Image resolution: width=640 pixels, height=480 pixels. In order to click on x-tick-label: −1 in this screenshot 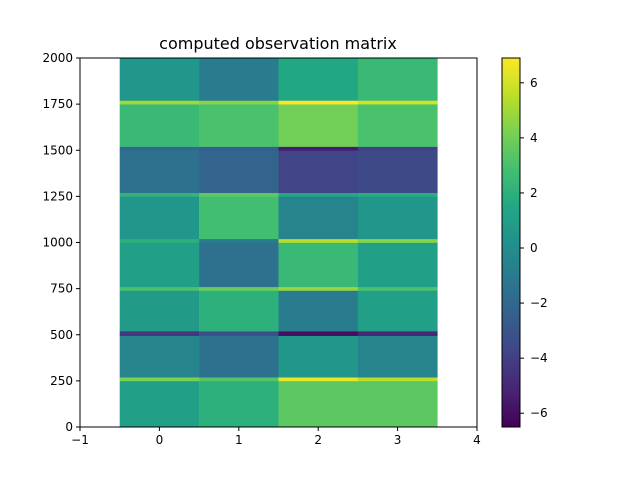, I will do `click(80, 440)`.